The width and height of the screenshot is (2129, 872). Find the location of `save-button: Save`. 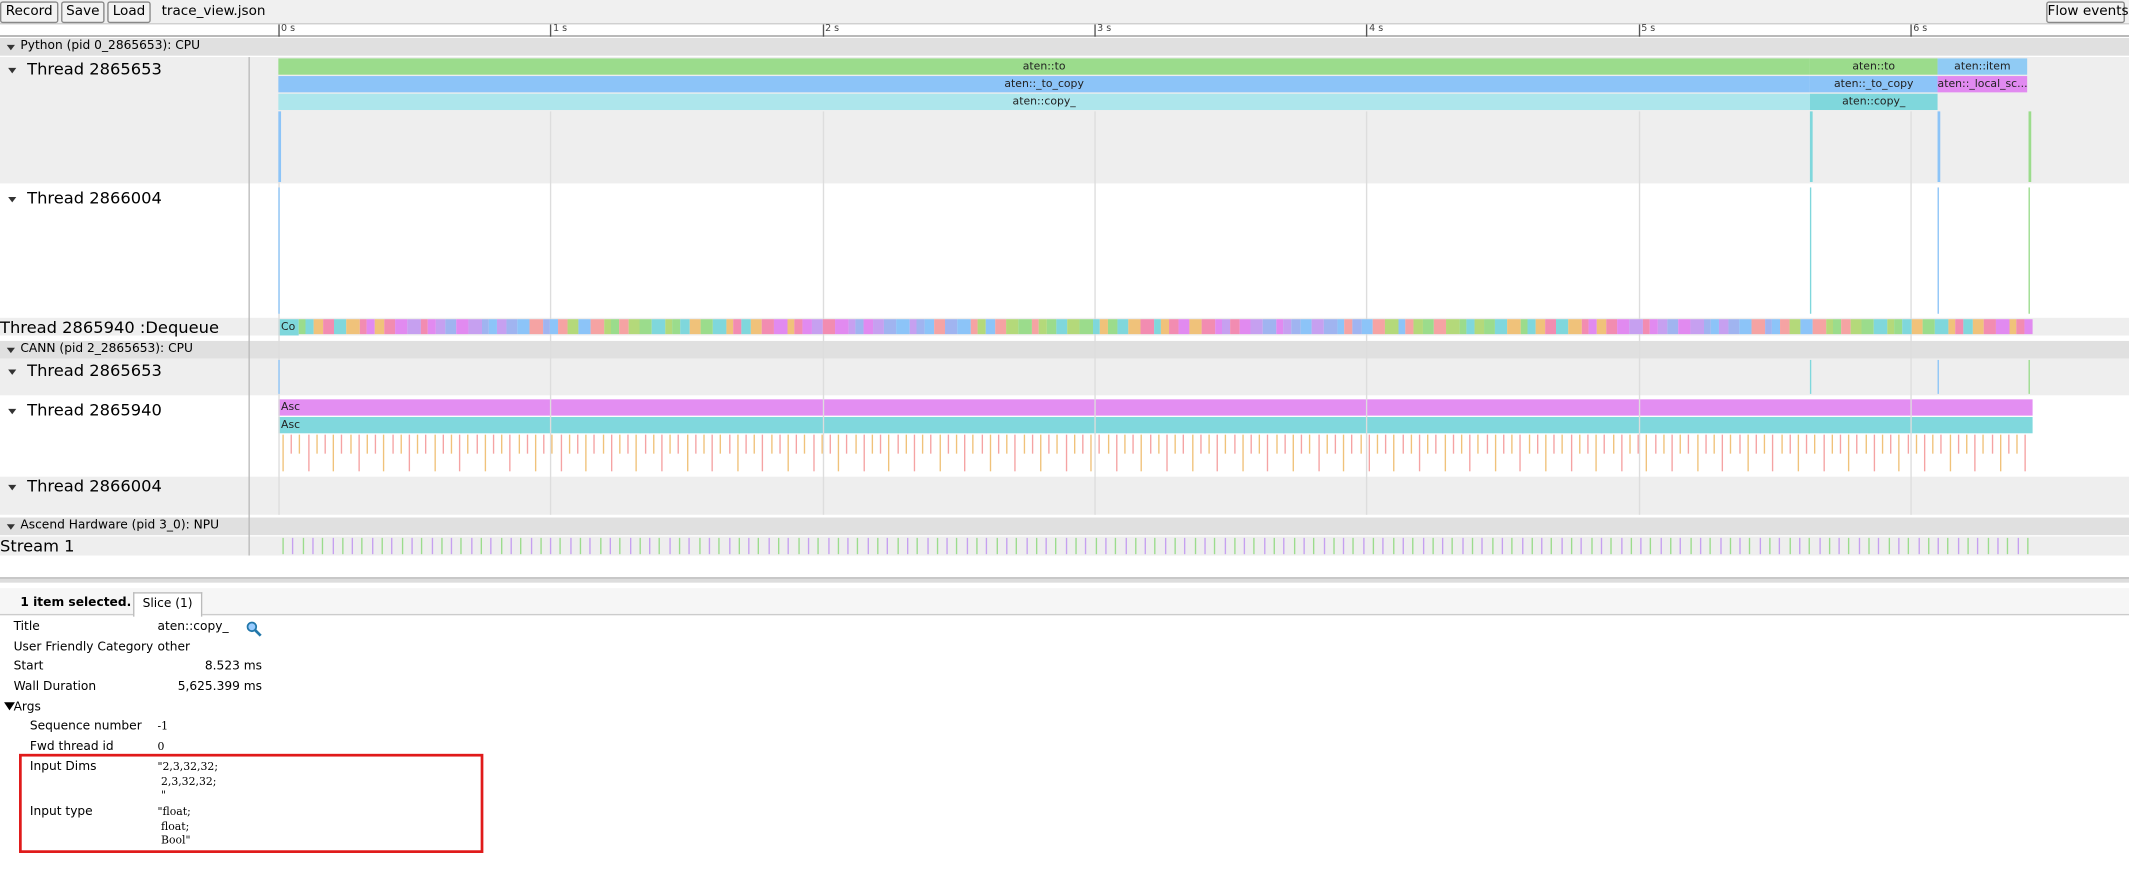

save-button: Save is located at coordinates (83, 12).